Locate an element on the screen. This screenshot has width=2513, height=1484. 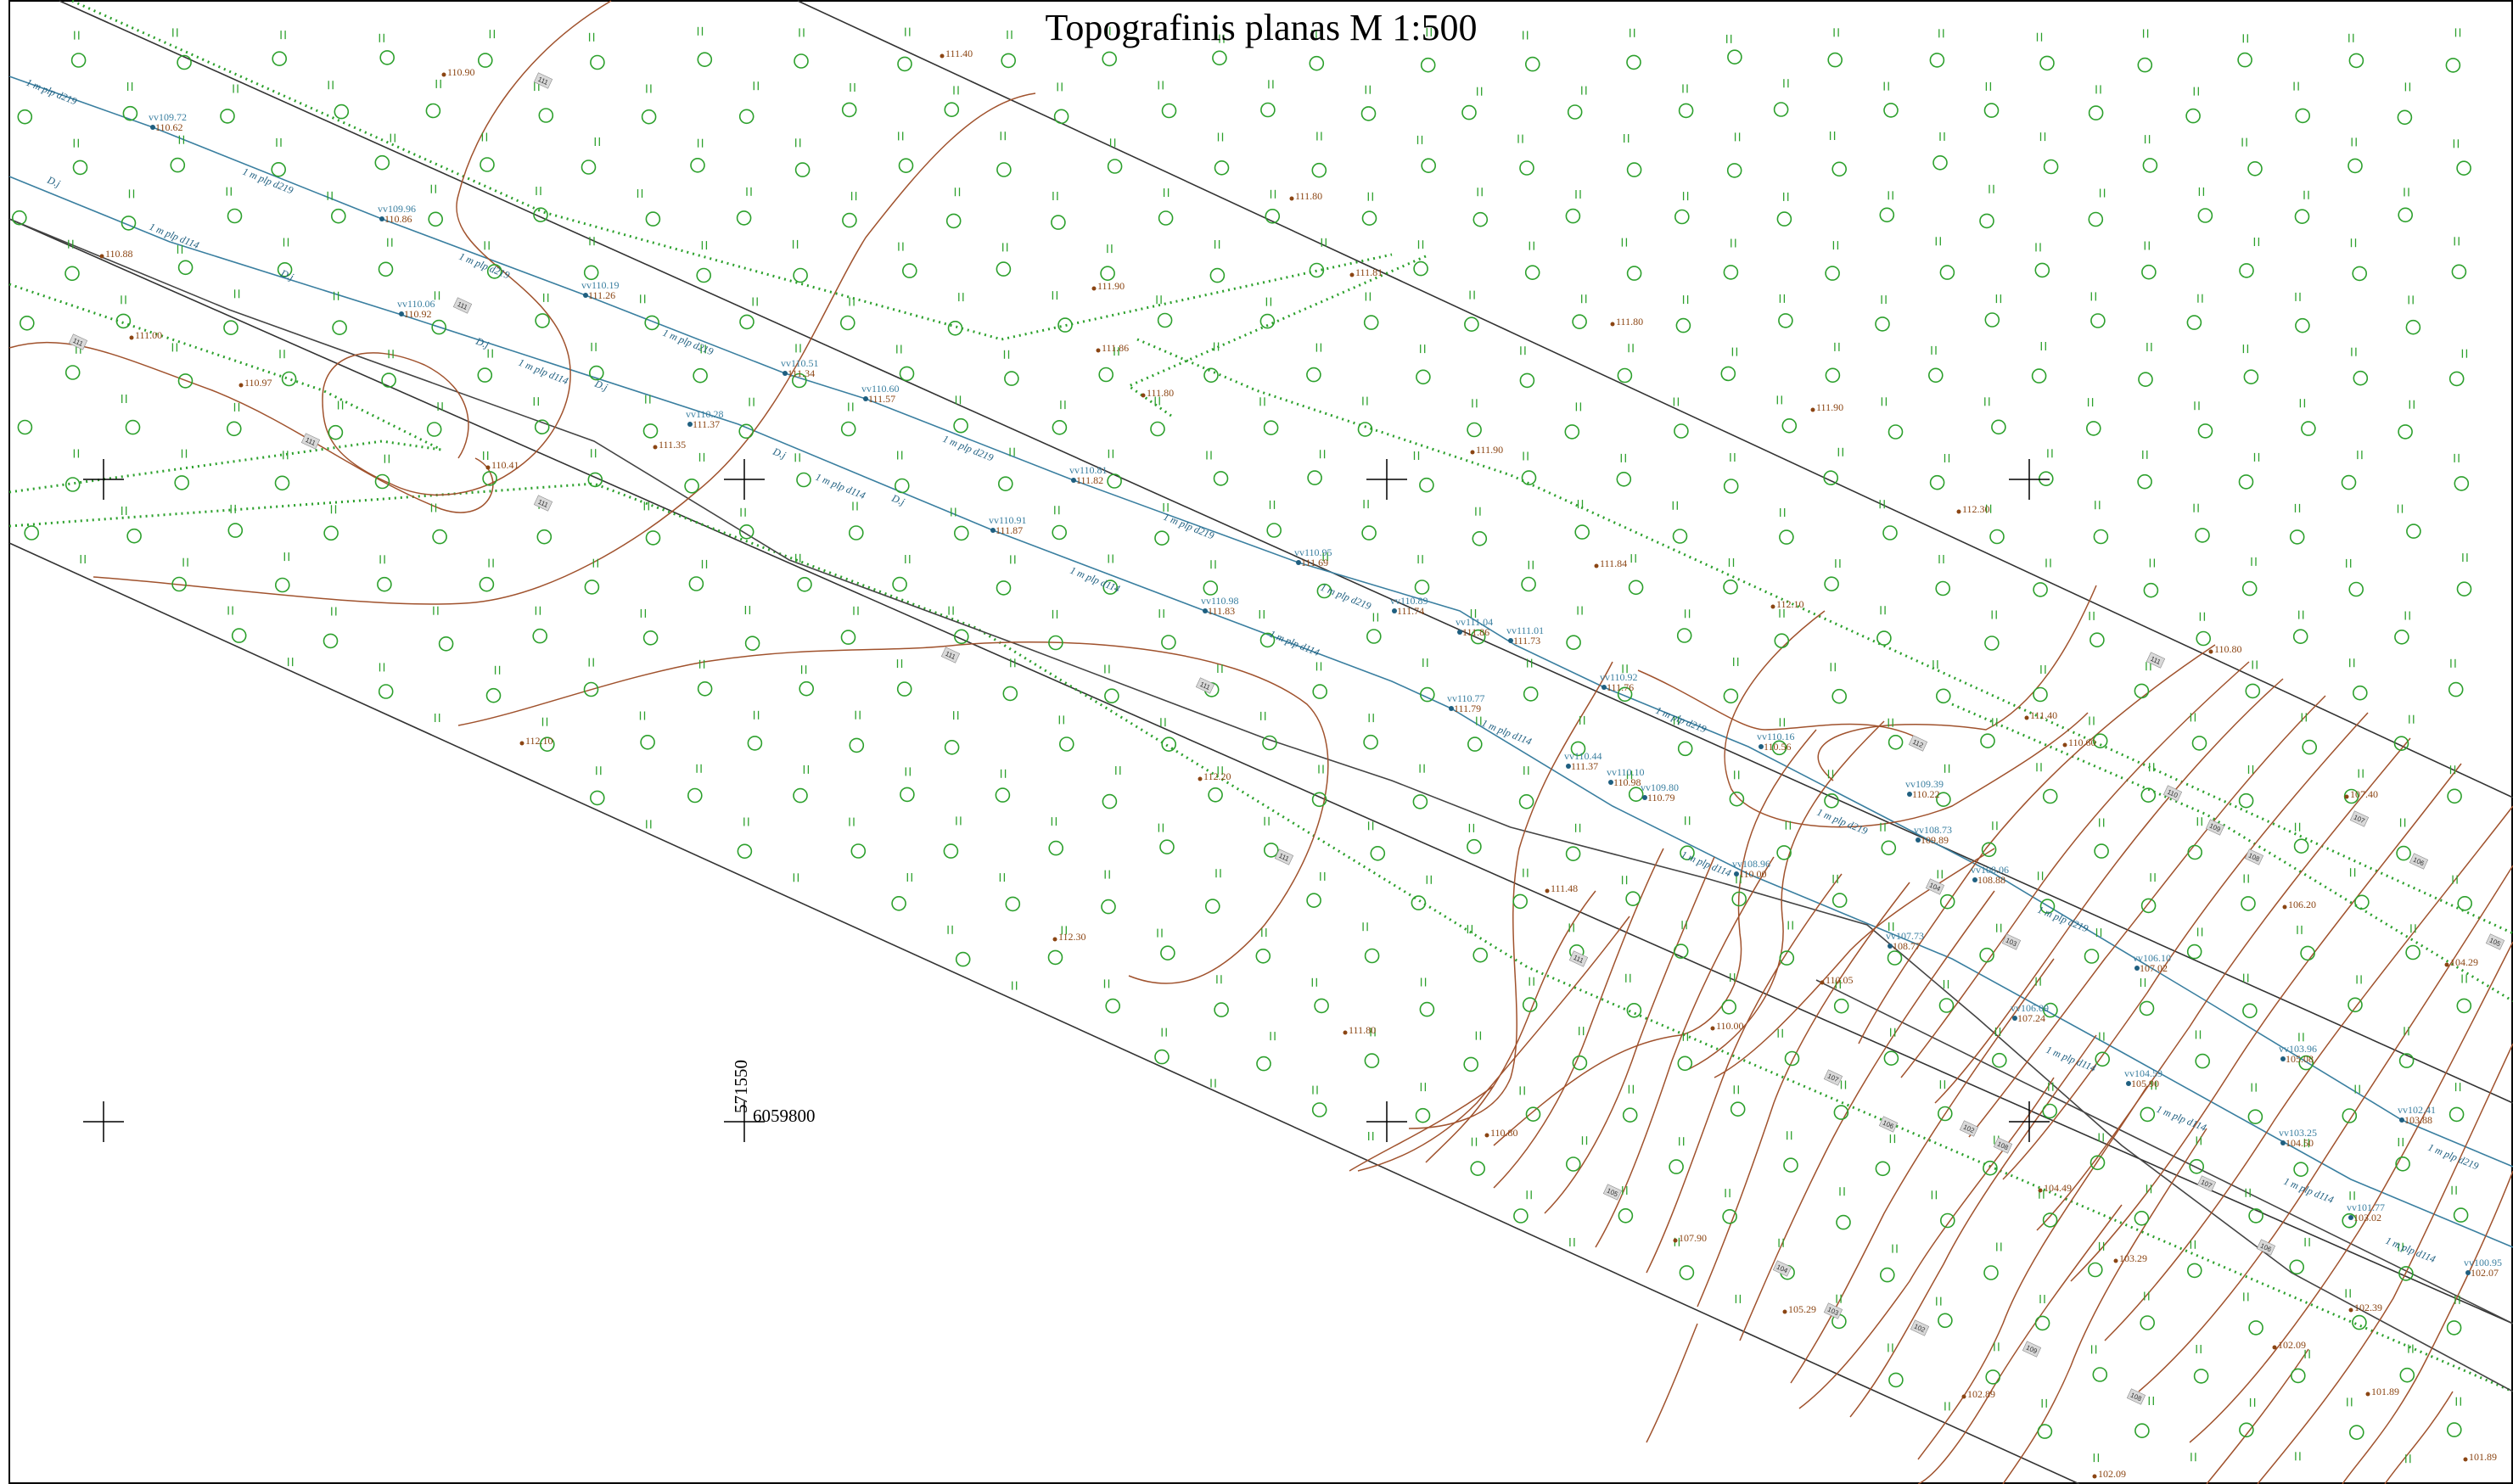
elevation-point: 111.90 is located at coordinates (1108, 286).